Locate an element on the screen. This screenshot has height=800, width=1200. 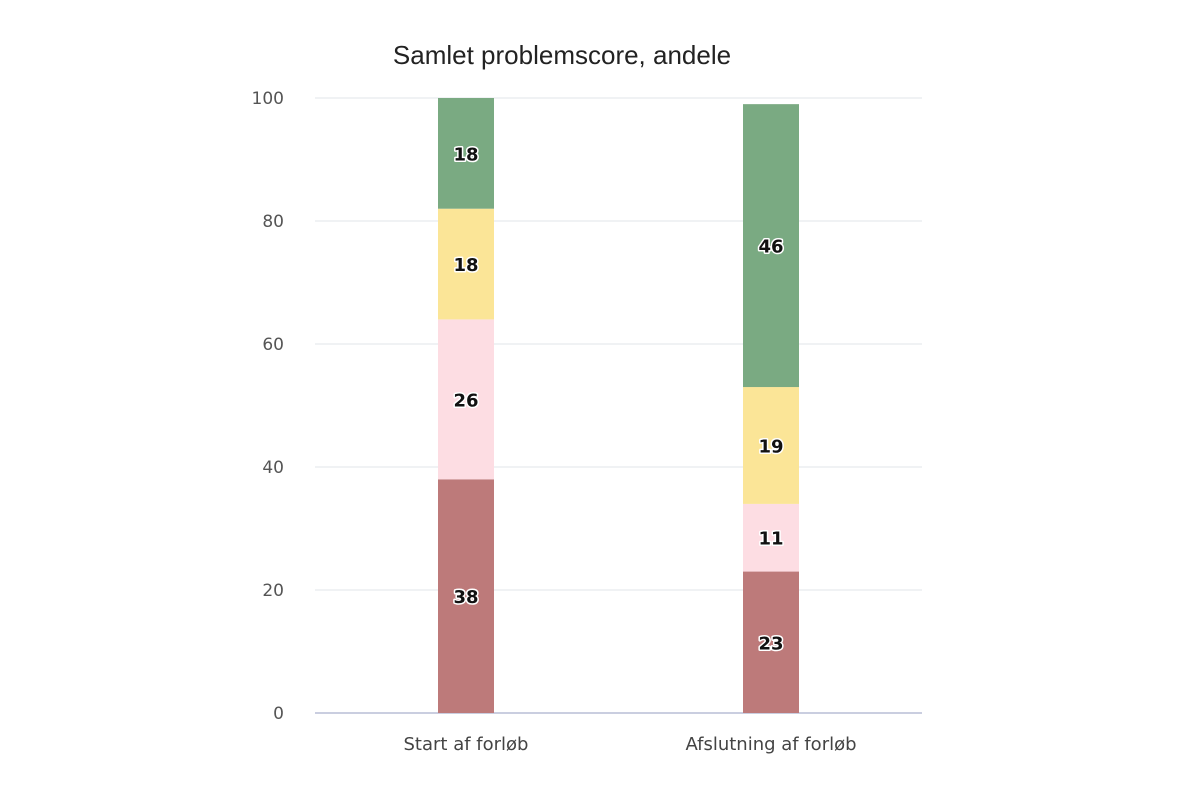
y-tick-label: 100 is located at coordinates (268, 99).